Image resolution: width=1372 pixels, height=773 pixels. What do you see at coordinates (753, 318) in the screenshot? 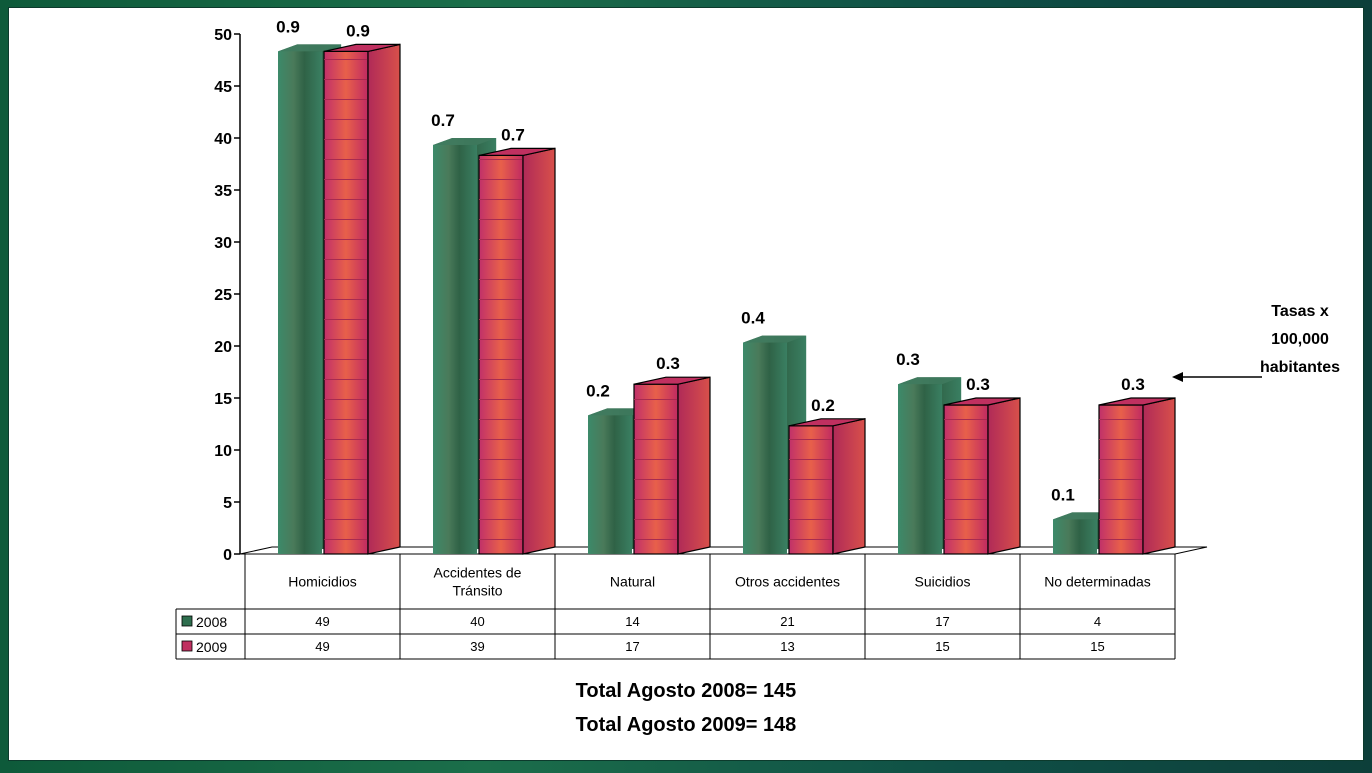
I see `rate-label-2008: 0.4` at bounding box center [753, 318].